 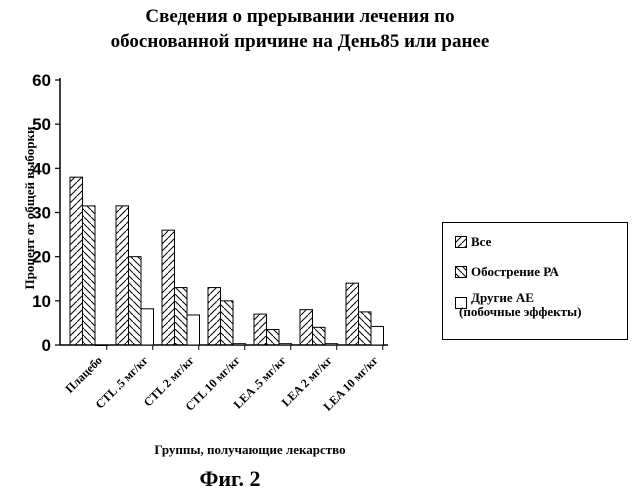 What do you see at coordinates (461, 303) in the screenshot?
I see `legend-swatch-other` at bounding box center [461, 303].